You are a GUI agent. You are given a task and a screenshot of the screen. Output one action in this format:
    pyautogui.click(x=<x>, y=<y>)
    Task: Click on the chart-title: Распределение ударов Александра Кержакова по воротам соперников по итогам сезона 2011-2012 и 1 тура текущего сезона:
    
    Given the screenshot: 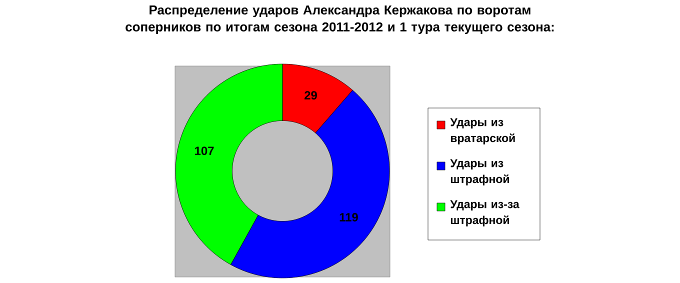 What is the action you would take?
    pyautogui.click(x=340, y=20)
    